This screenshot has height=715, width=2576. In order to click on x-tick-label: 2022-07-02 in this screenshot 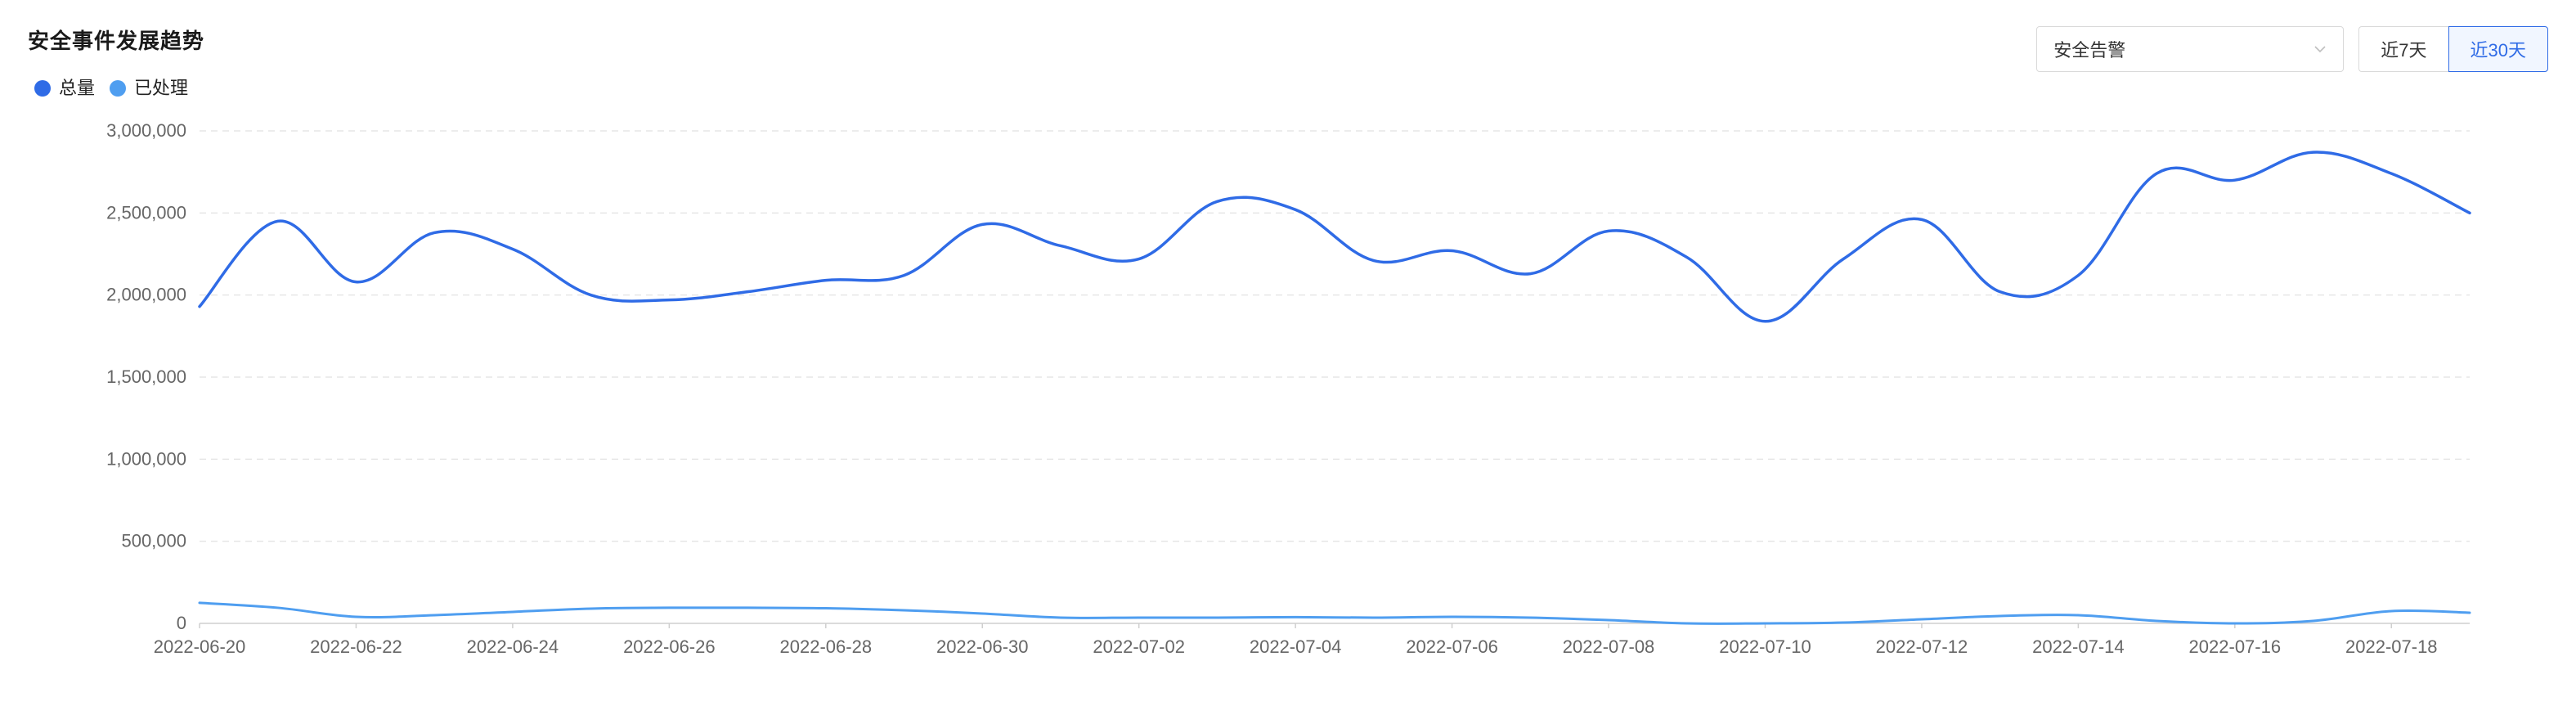, I will do `click(1139, 646)`.